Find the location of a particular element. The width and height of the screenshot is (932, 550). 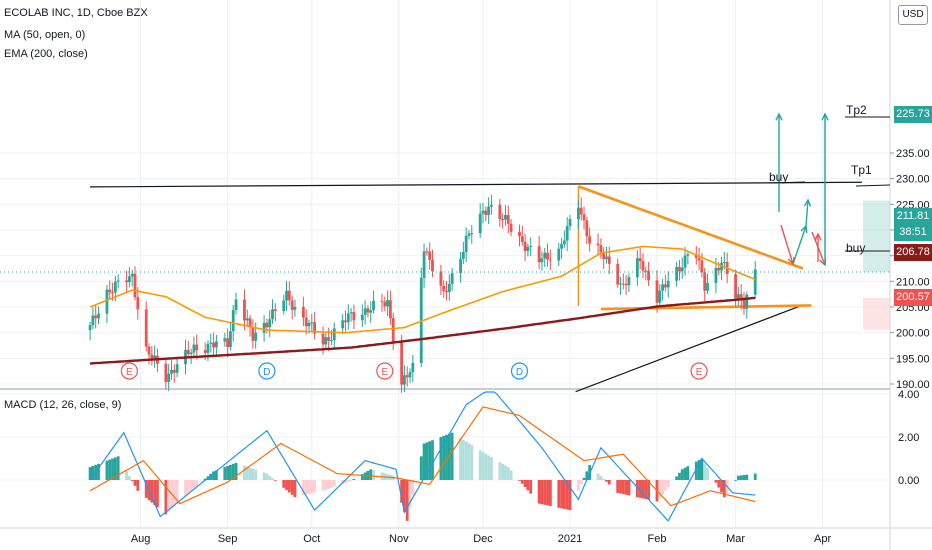

stop-zone is located at coordinates (876, 313).